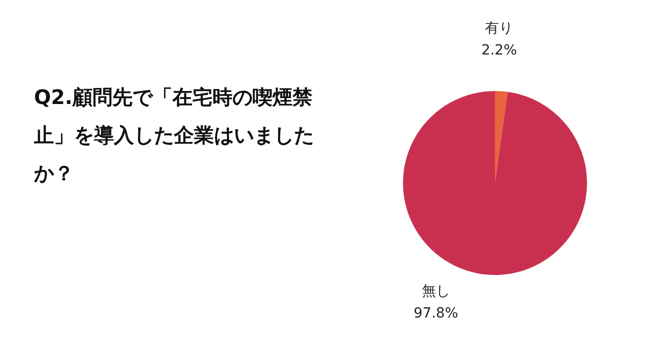 Image resolution: width=650 pixels, height=340 pixels. I want to click on slice-label: 無し, so click(436, 292).